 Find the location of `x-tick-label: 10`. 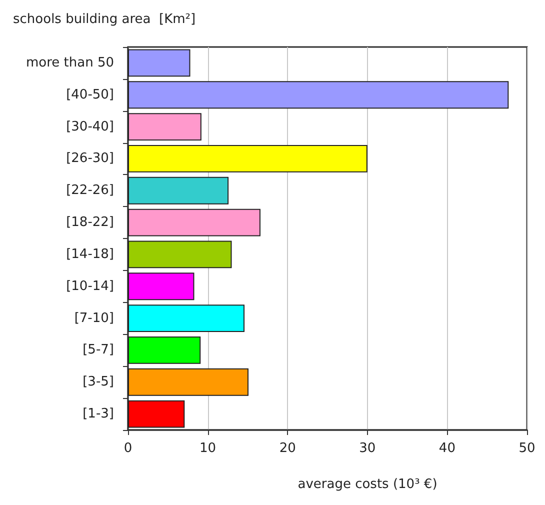

x-tick-label: 10 is located at coordinates (208, 448).